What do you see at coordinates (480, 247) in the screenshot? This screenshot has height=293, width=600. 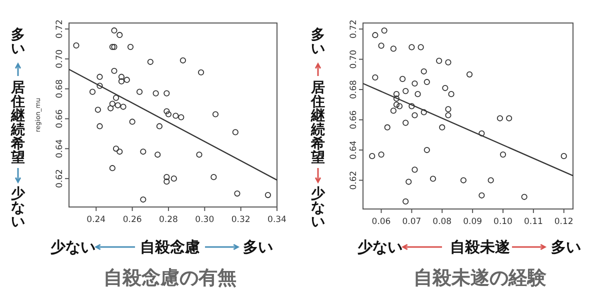 I see `x-axis-title: 自殺未遂` at bounding box center [480, 247].